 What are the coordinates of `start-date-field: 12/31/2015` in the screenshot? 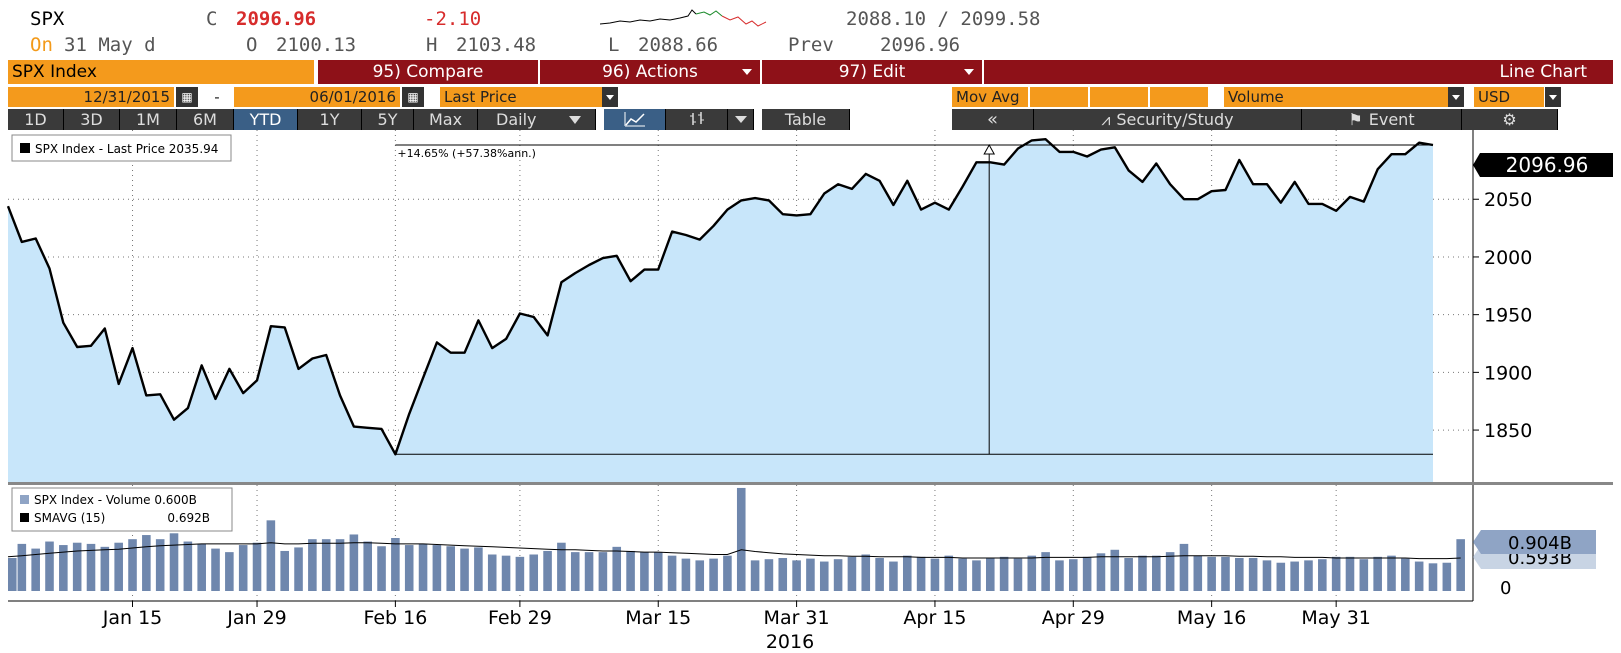 It's located at (91, 97).